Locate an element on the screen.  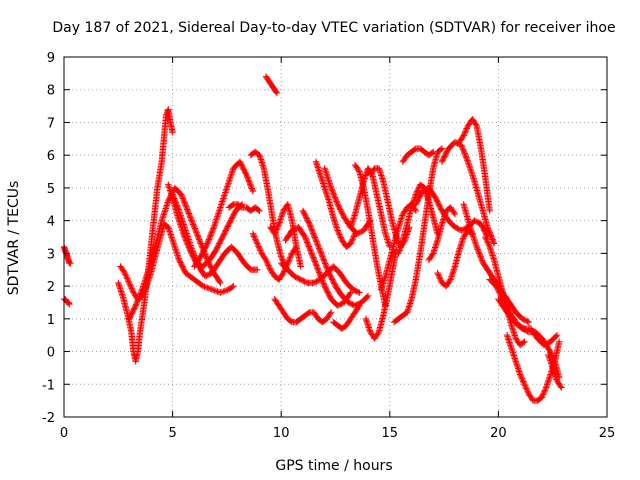
x-tick-labels: 0 5 10 15 20 25 is located at coordinates (337, 433).